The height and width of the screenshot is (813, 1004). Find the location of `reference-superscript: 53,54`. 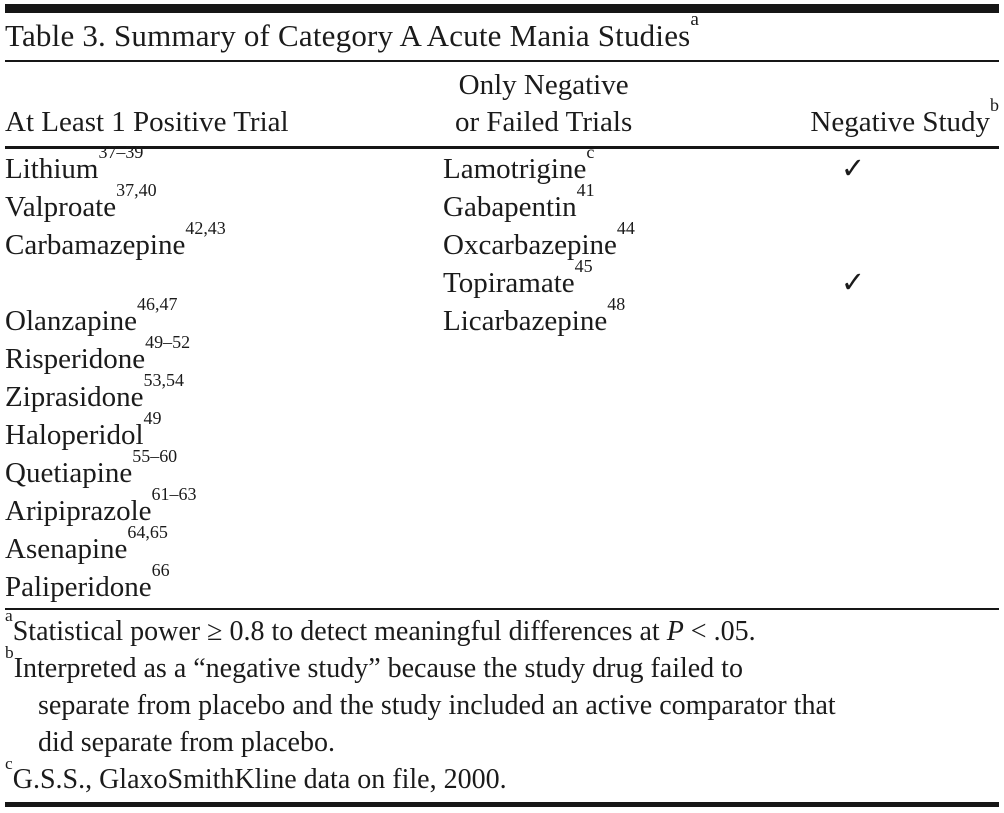

reference-superscript: 53,54 is located at coordinates (163, 380).